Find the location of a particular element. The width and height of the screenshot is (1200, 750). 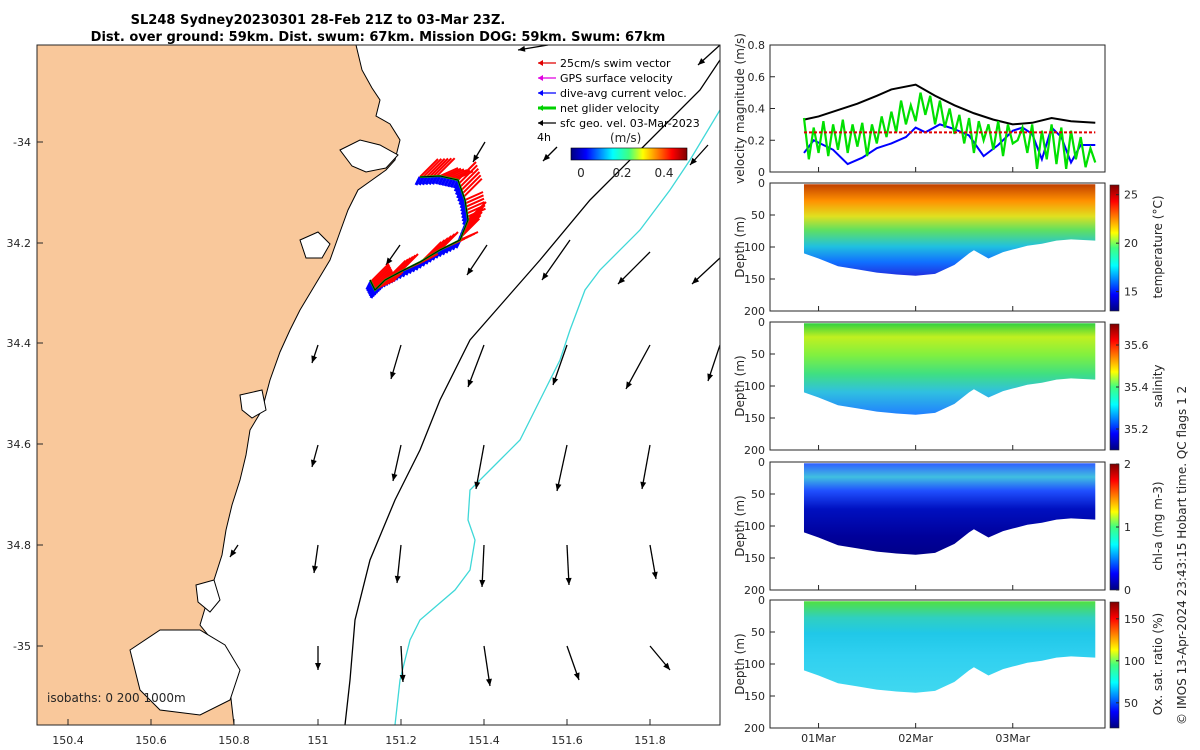

isobaths-label: isobaths: 0 200 1000m is located at coordinates (116, 698).